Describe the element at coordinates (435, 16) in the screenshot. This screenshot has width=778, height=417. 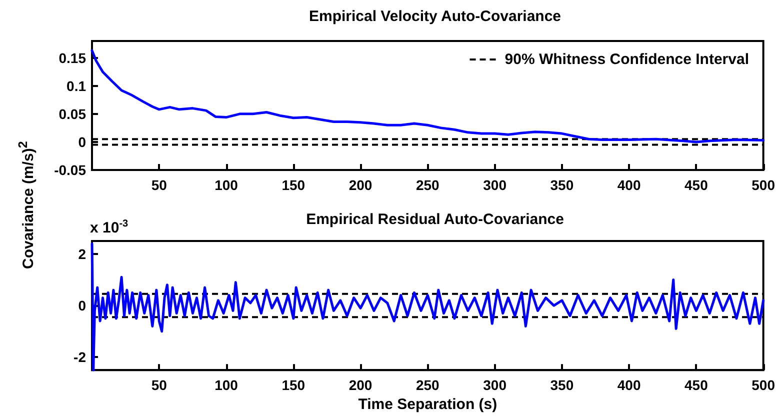
I see `chart-title: Empirical Velocity Auto-Covariance` at that location.